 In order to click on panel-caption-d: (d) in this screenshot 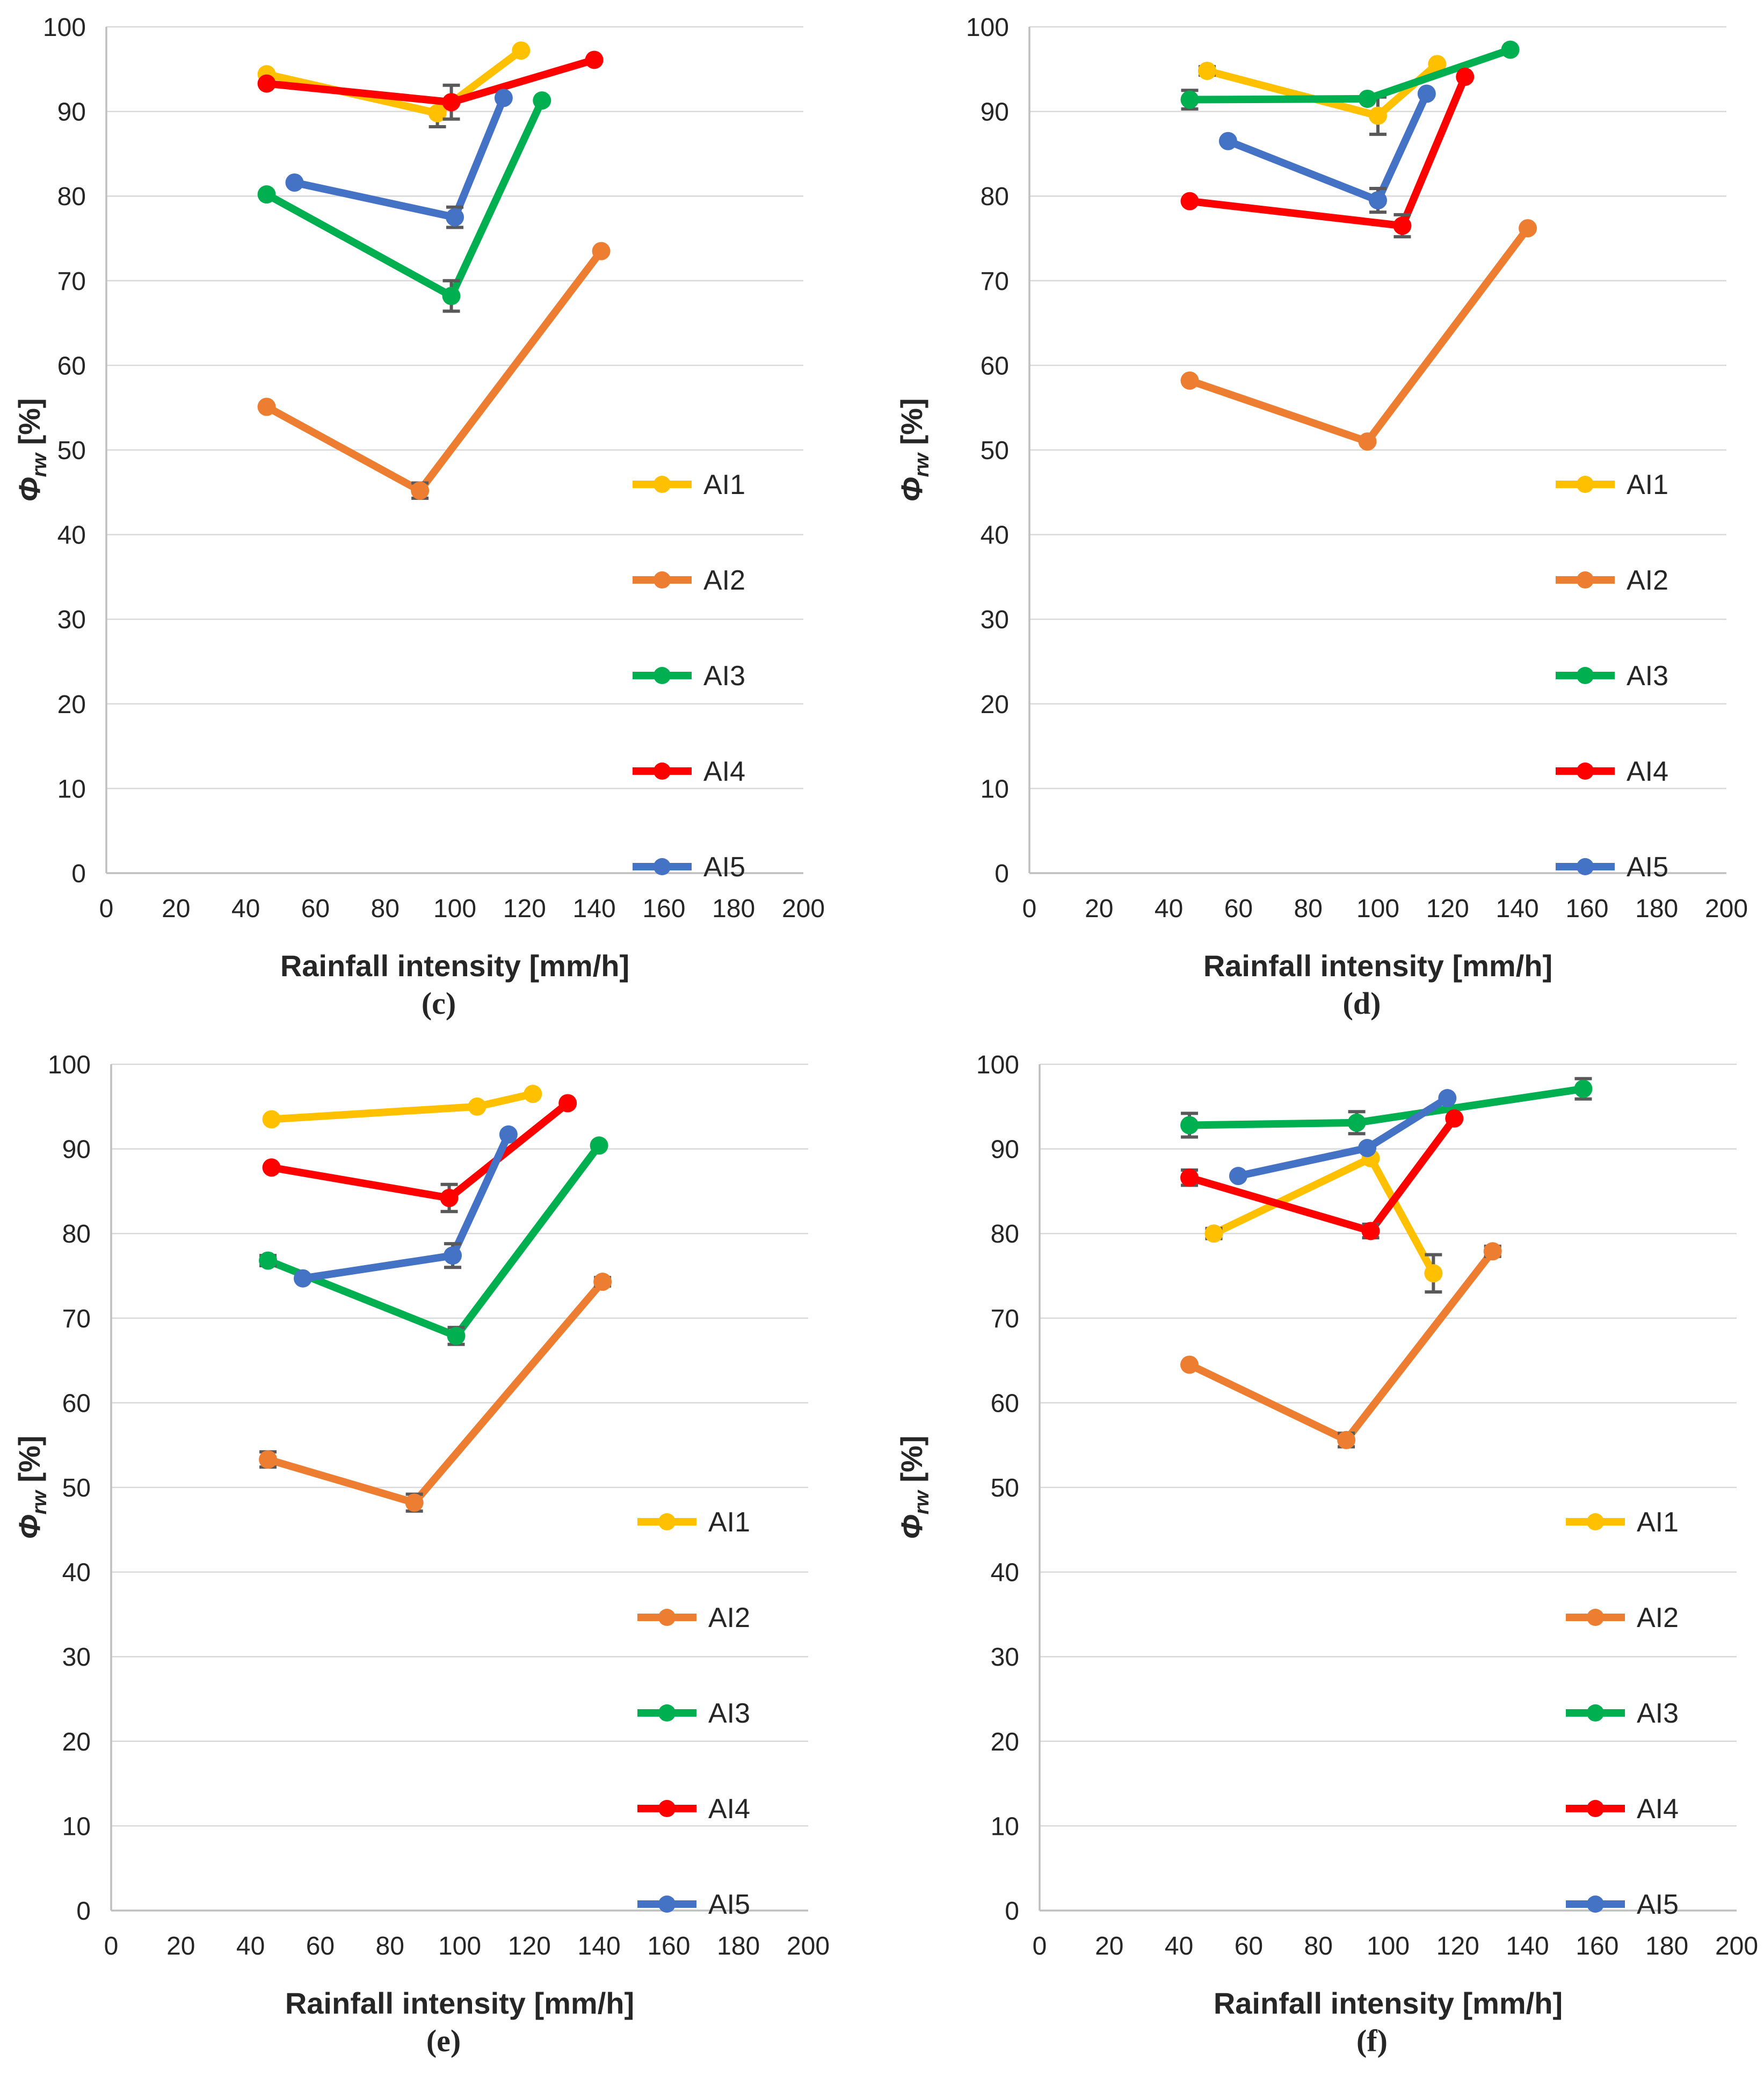, I will do `click(1362, 1004)`.